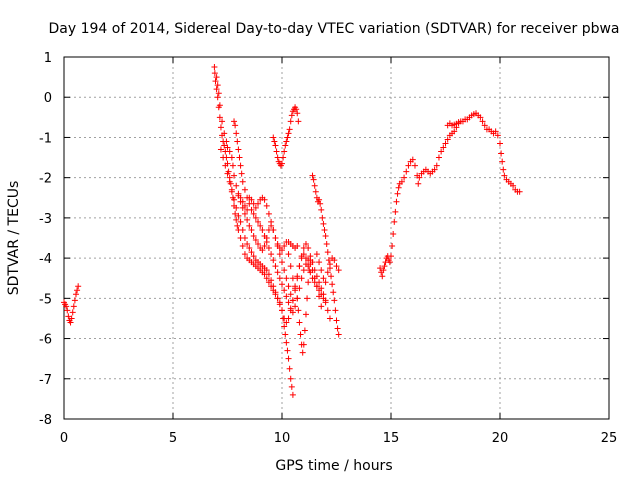  Describe the element at coordinates (48, 98) in the screenshot. I see `y-tick-label: 0` at that location.